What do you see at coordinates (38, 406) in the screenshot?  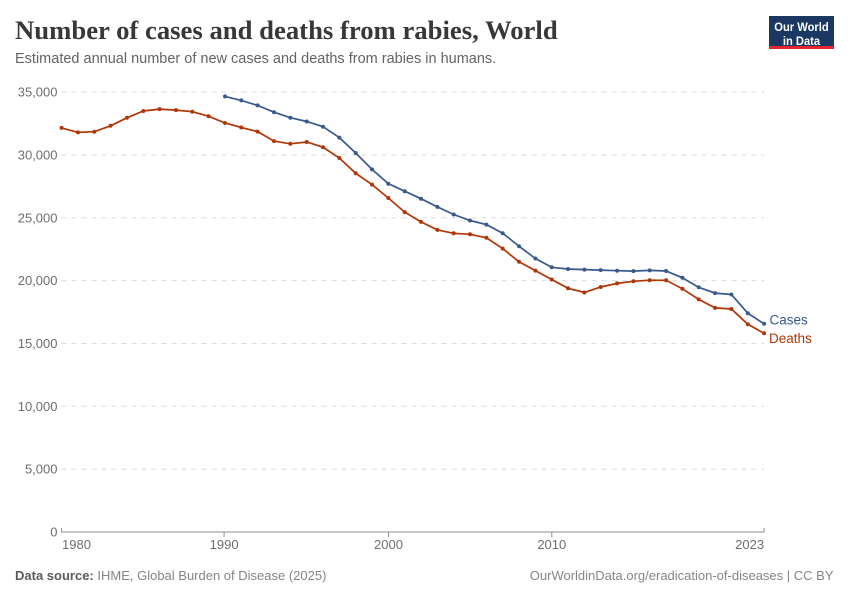 I see `svg-text: 10,000` at bounding box center [38, 406].